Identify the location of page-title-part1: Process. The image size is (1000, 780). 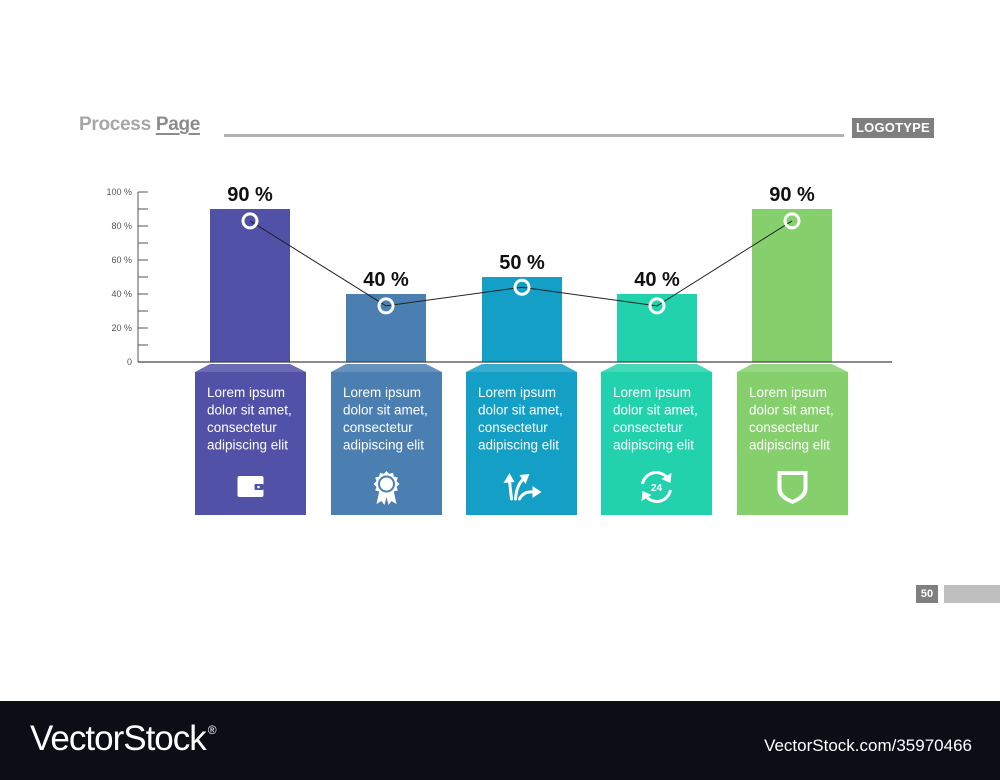
(115, 124).